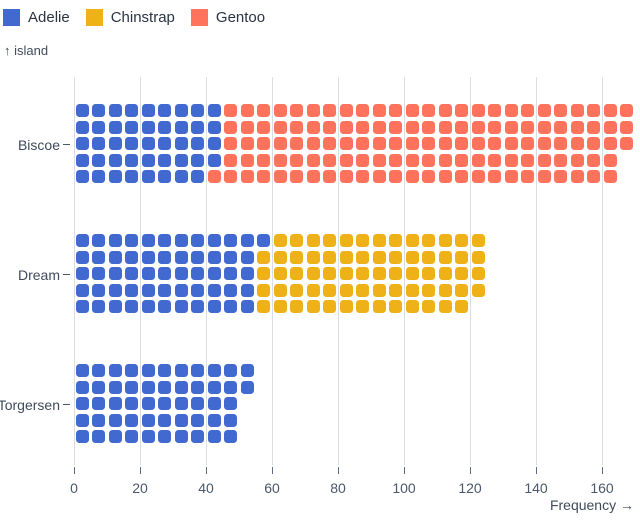  I want to click on x-tick-label-80: 80, so click(338, 488).